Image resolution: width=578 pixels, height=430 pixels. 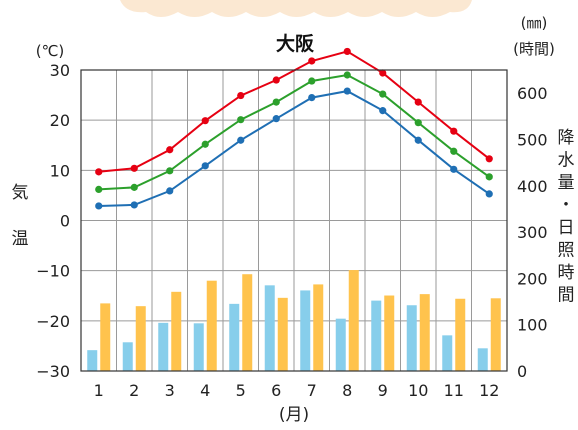 I want to click on right-axis-ticks: 0 100 200 300 400 500 600, so click(x=532, y=232).